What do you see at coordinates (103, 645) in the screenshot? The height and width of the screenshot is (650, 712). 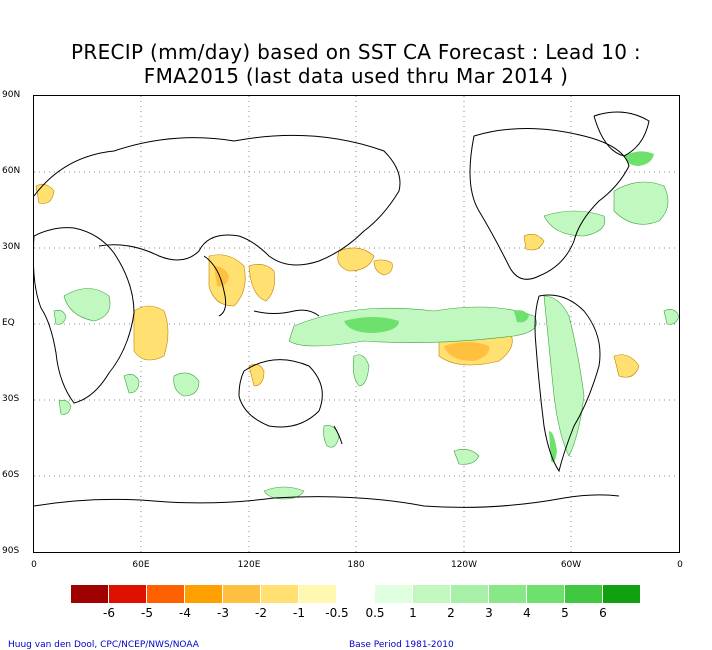 I see `footer-credit: Huug van den Dool, CPC/NCEP/NWS/NOAA` at bounding box center [103, 645].